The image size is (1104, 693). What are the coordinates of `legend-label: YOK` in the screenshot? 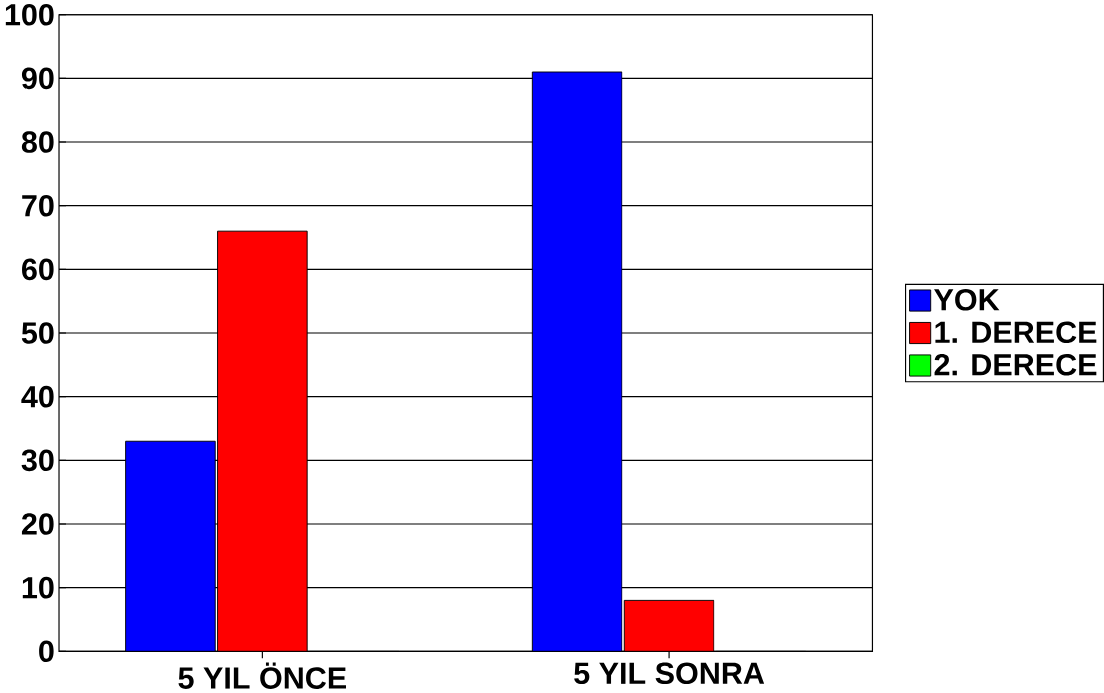 It's located at (967, 300).